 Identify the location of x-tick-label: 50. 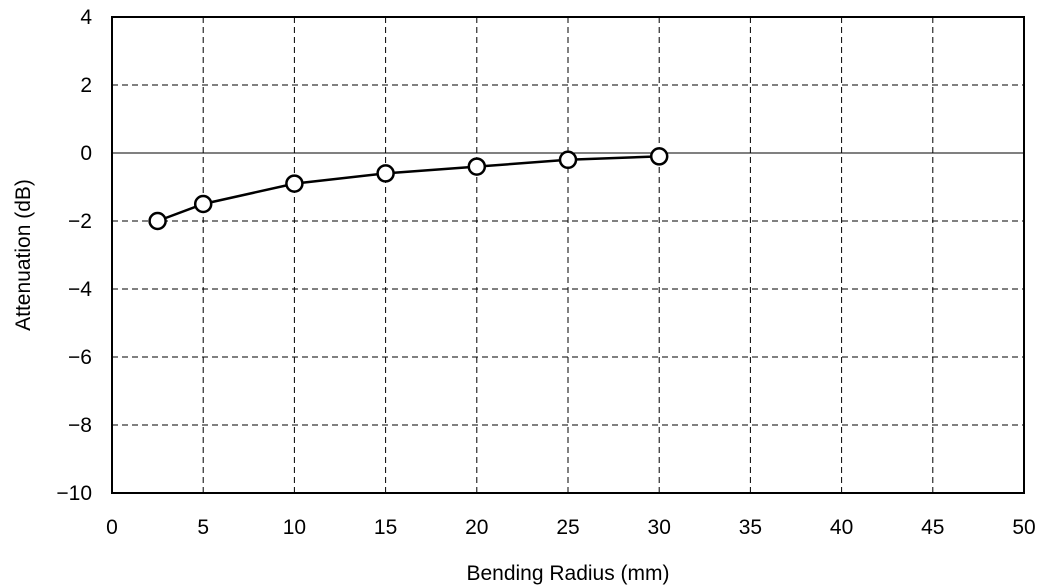
(1023, 527).